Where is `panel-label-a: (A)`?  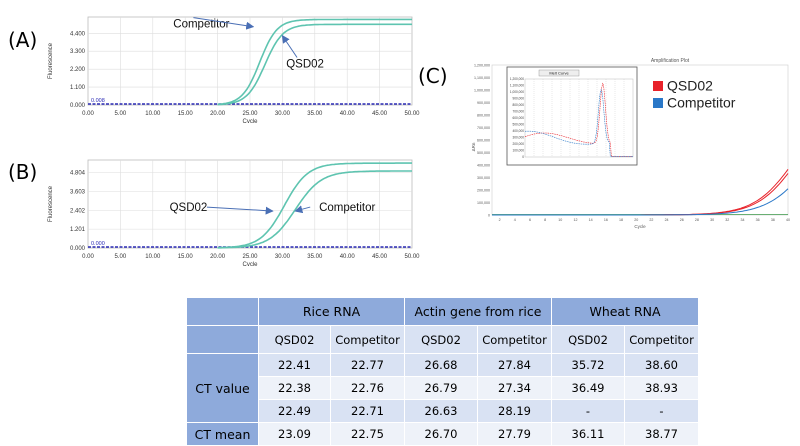
panel-label-a: (A) is located at coordinates (23, 40).